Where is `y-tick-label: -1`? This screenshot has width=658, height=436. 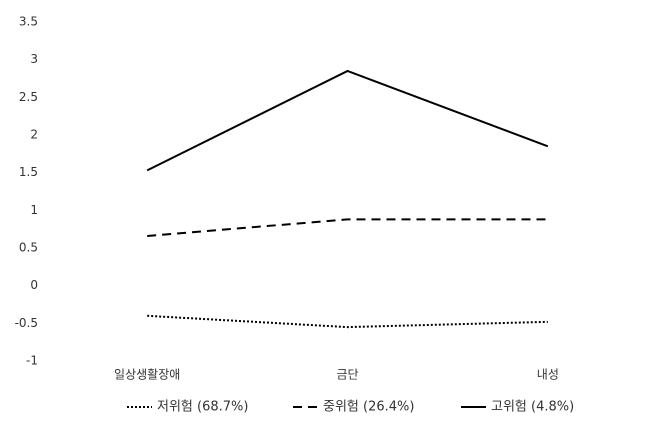
y-tick-label: -1 is located at coordinates (32, 361).